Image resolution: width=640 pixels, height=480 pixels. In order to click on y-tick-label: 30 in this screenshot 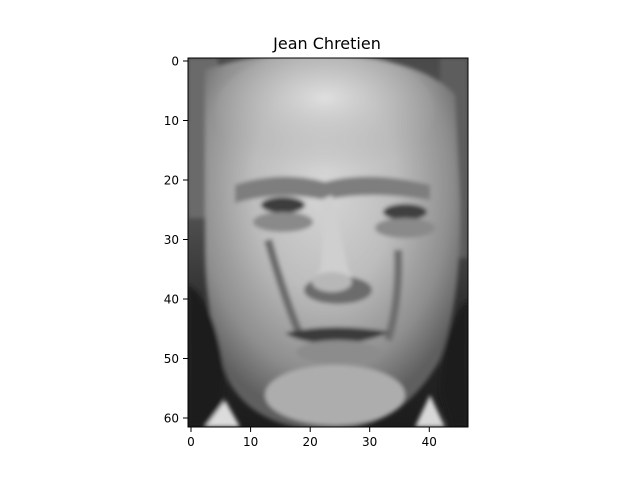, I will do `click(171, 240)`.